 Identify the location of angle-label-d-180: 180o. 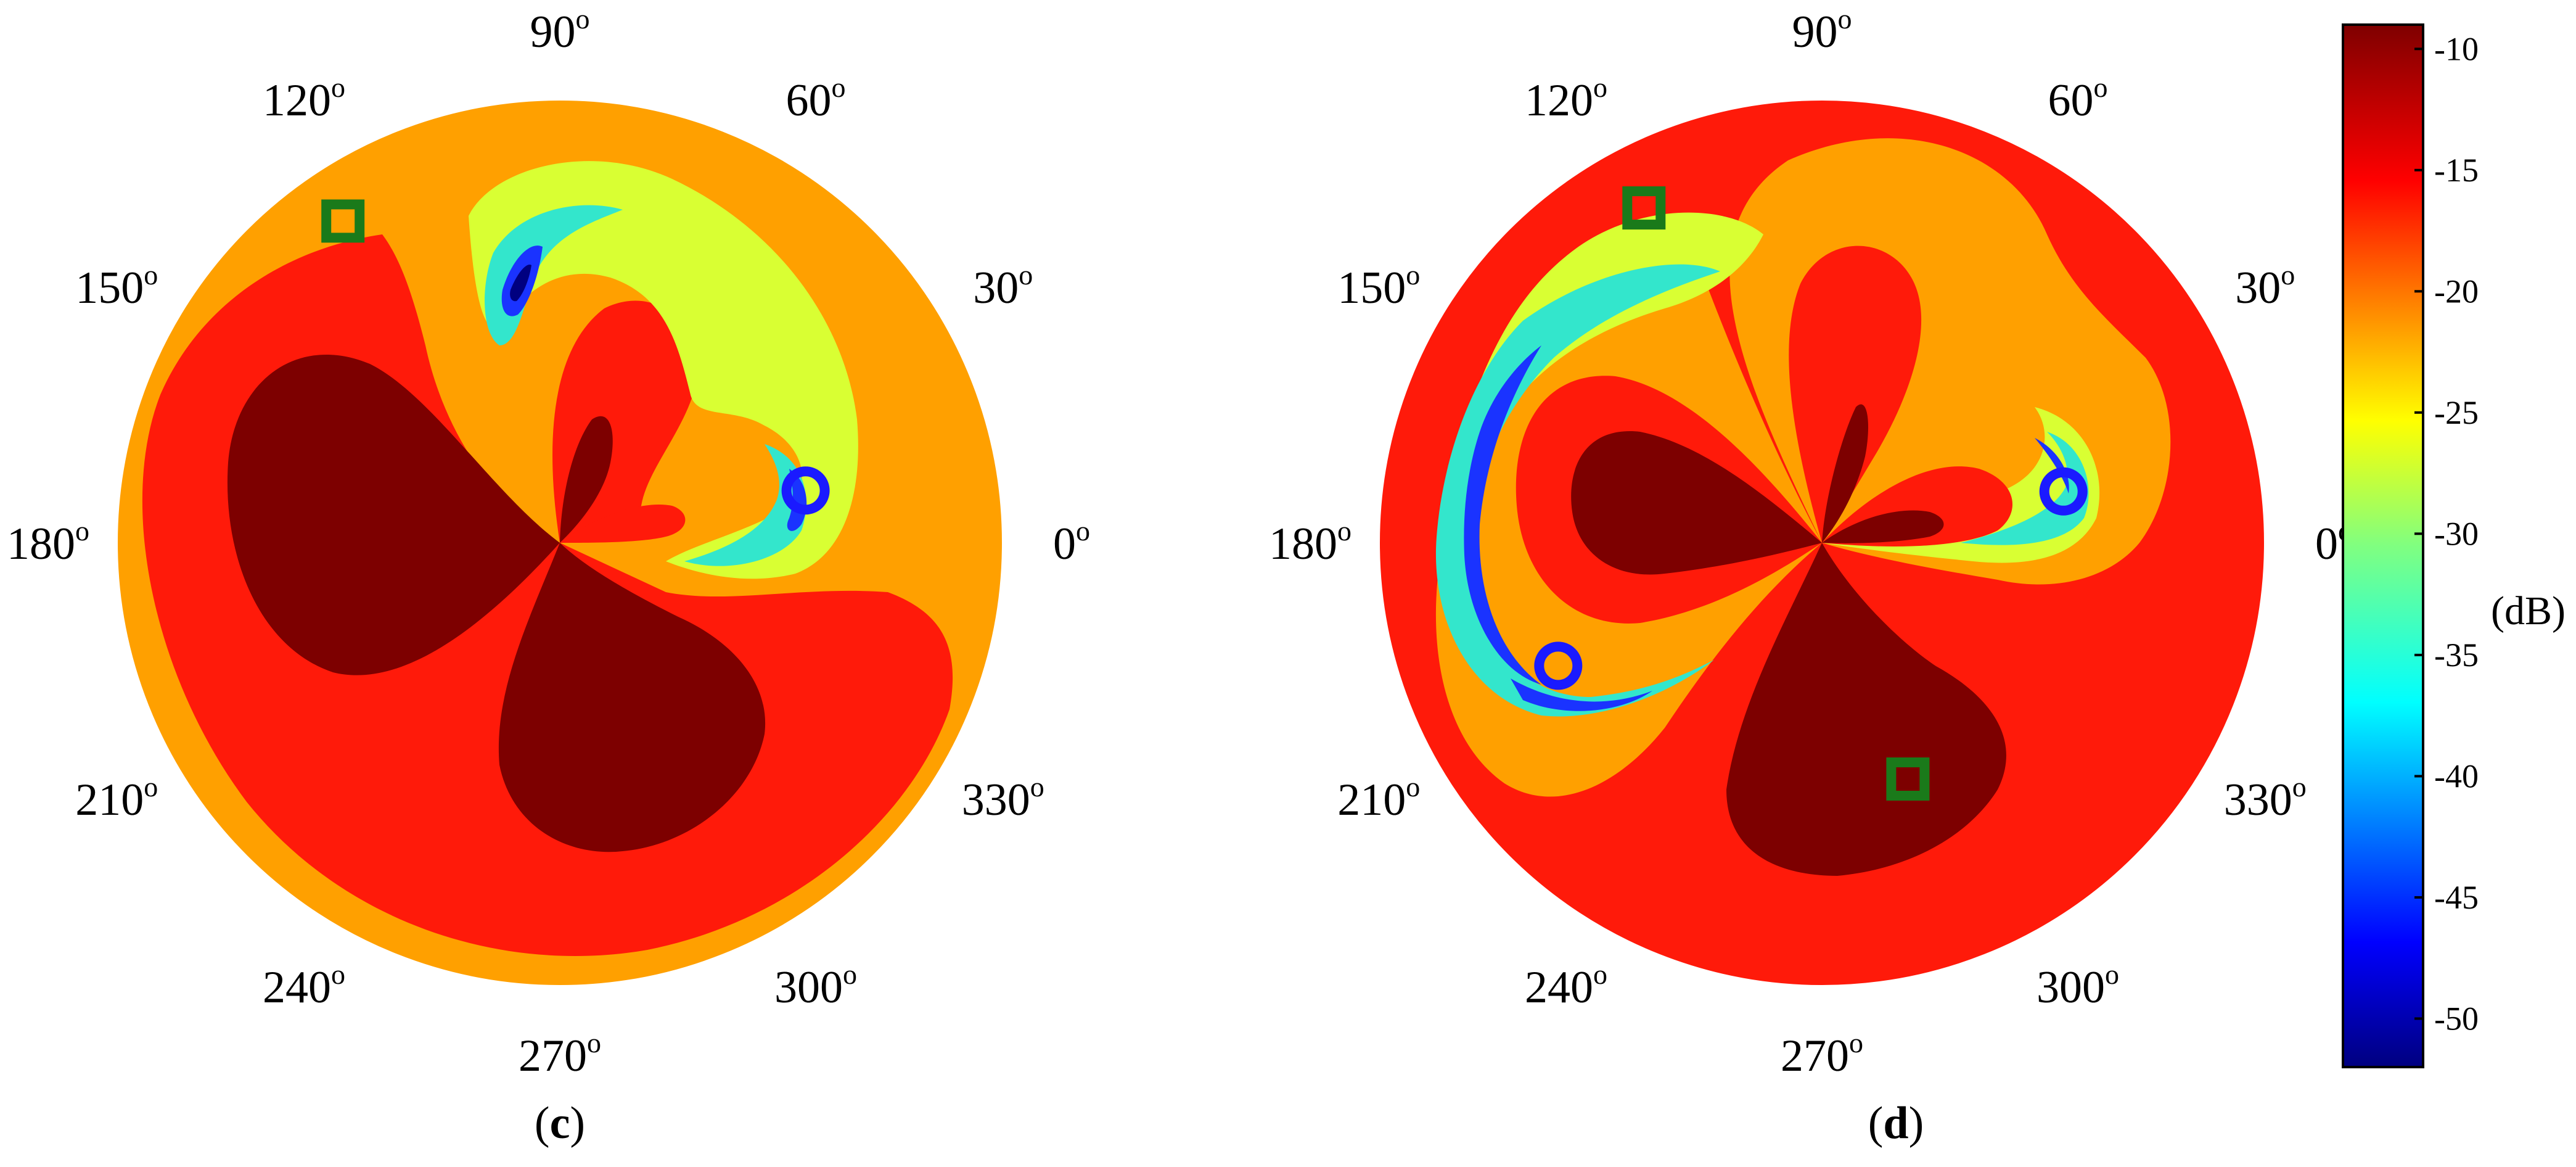
(1310, 542).